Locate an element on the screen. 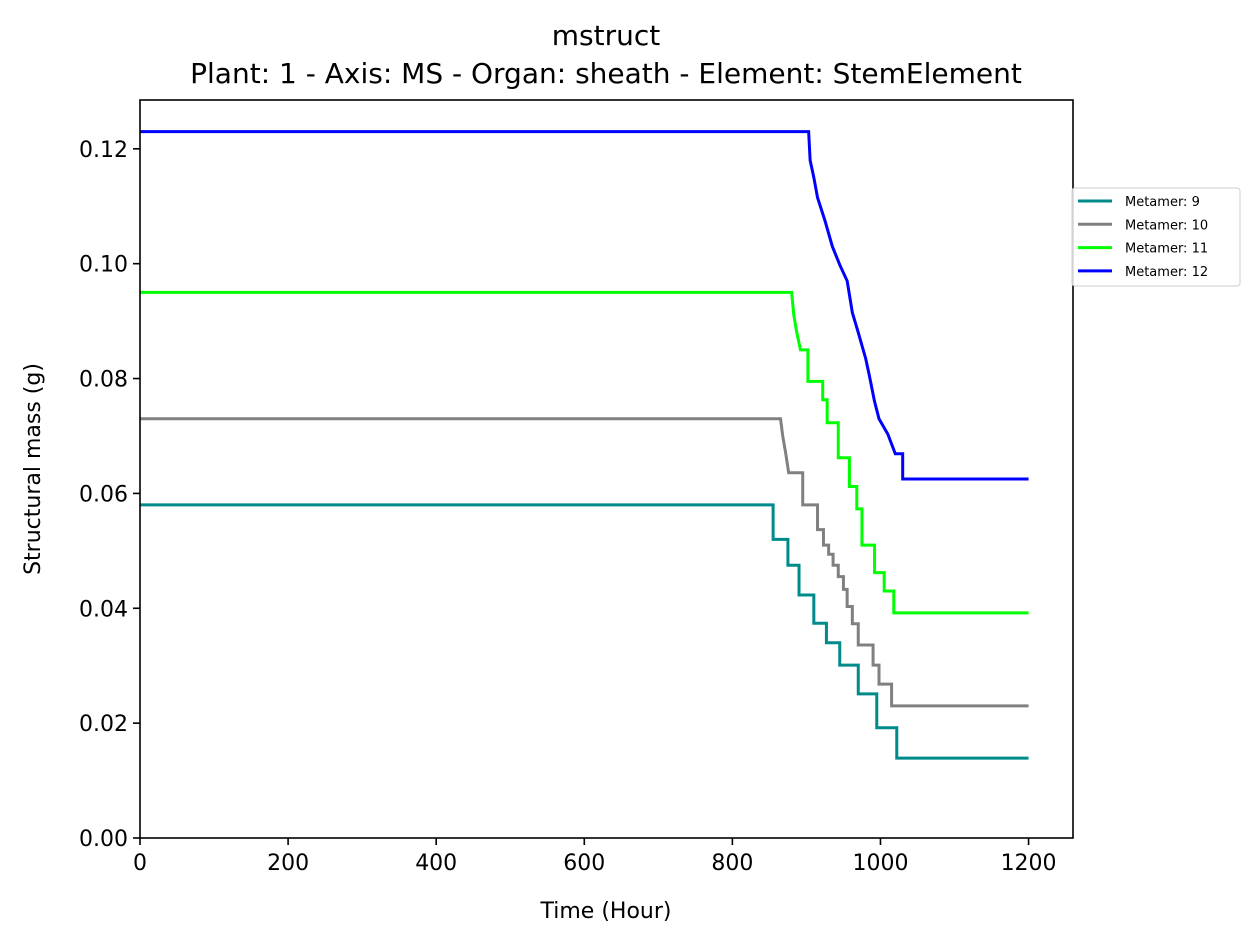 The image size is (1259, 945). x-tick-label: 600 is located at coordinates (584, 863).